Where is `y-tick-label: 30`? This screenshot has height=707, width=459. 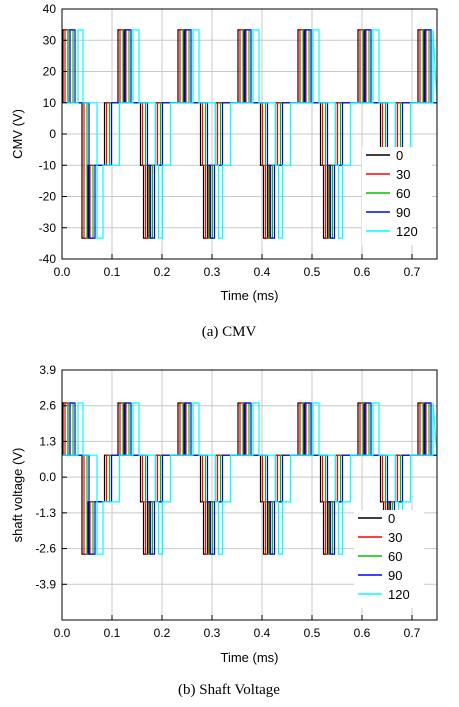
y-tick-label: 30 is located at coordinates (50, 40).